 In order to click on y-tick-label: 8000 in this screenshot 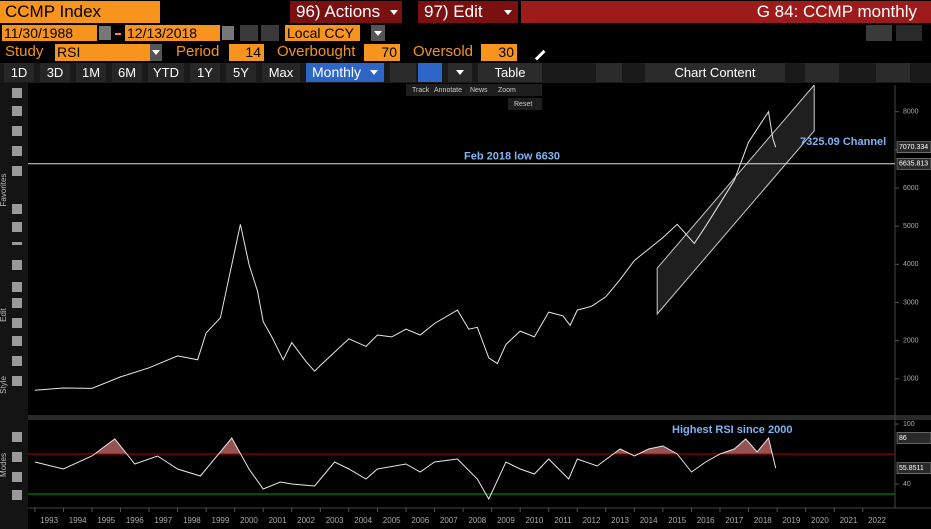, I will do `click(911, 112)`.